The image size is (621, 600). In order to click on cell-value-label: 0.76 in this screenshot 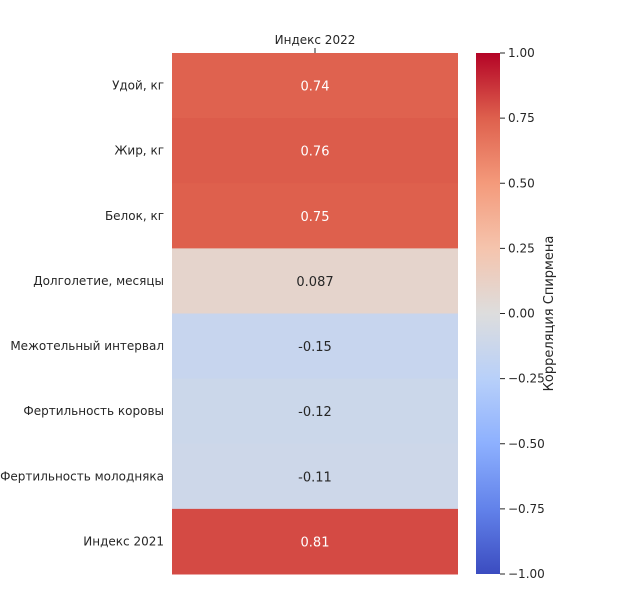, I will do `click(315, 152)`.